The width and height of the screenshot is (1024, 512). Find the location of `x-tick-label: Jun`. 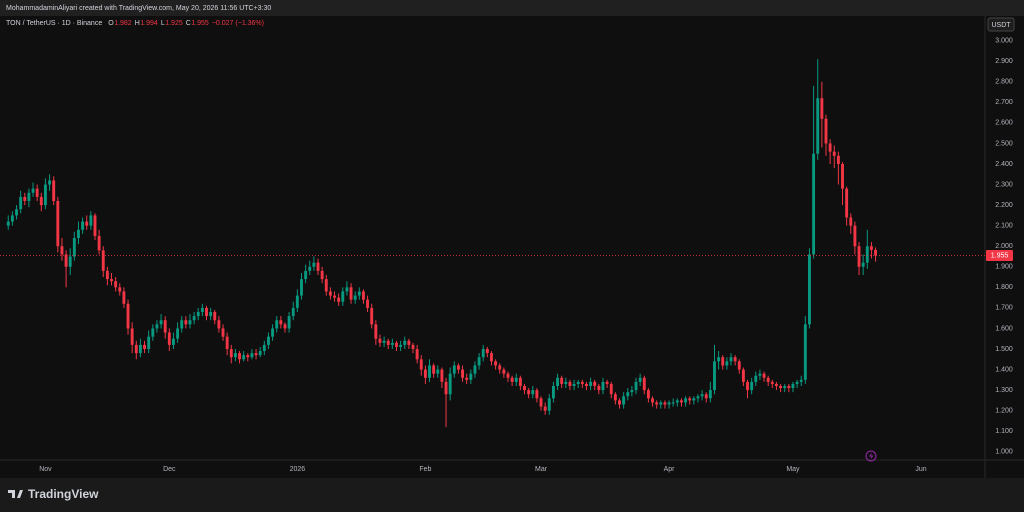

x-tick-label: Jun is located at coordinates (920, 469).